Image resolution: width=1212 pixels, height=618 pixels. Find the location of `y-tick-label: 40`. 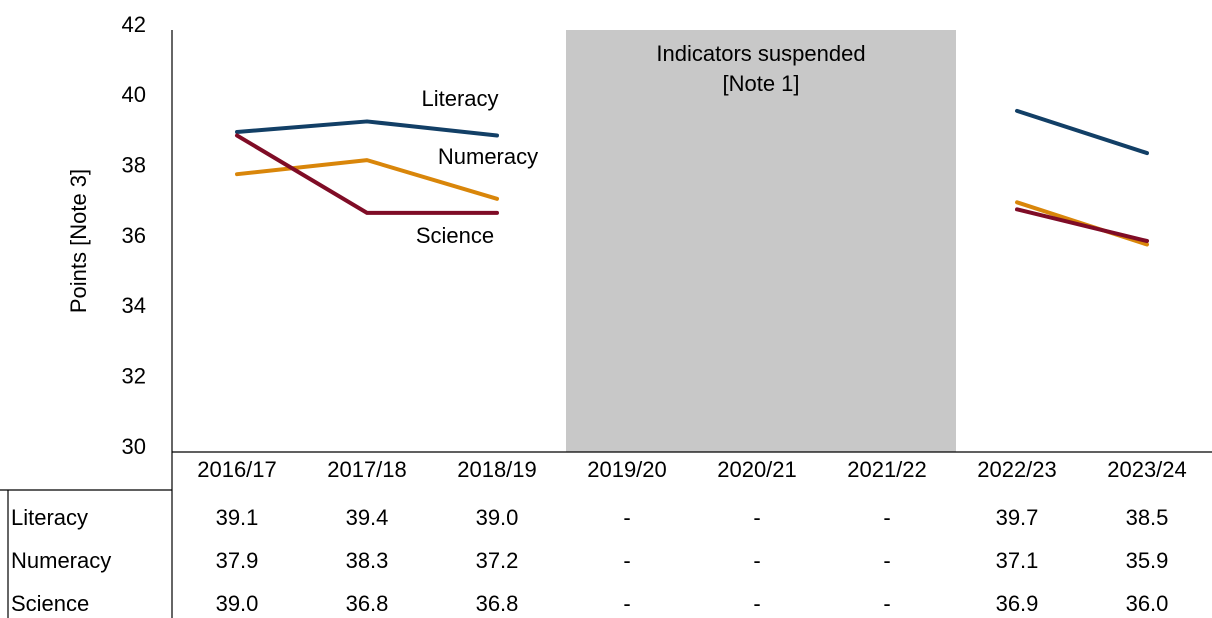

y-tick-label: 40 is located at coordinates (134, 94).